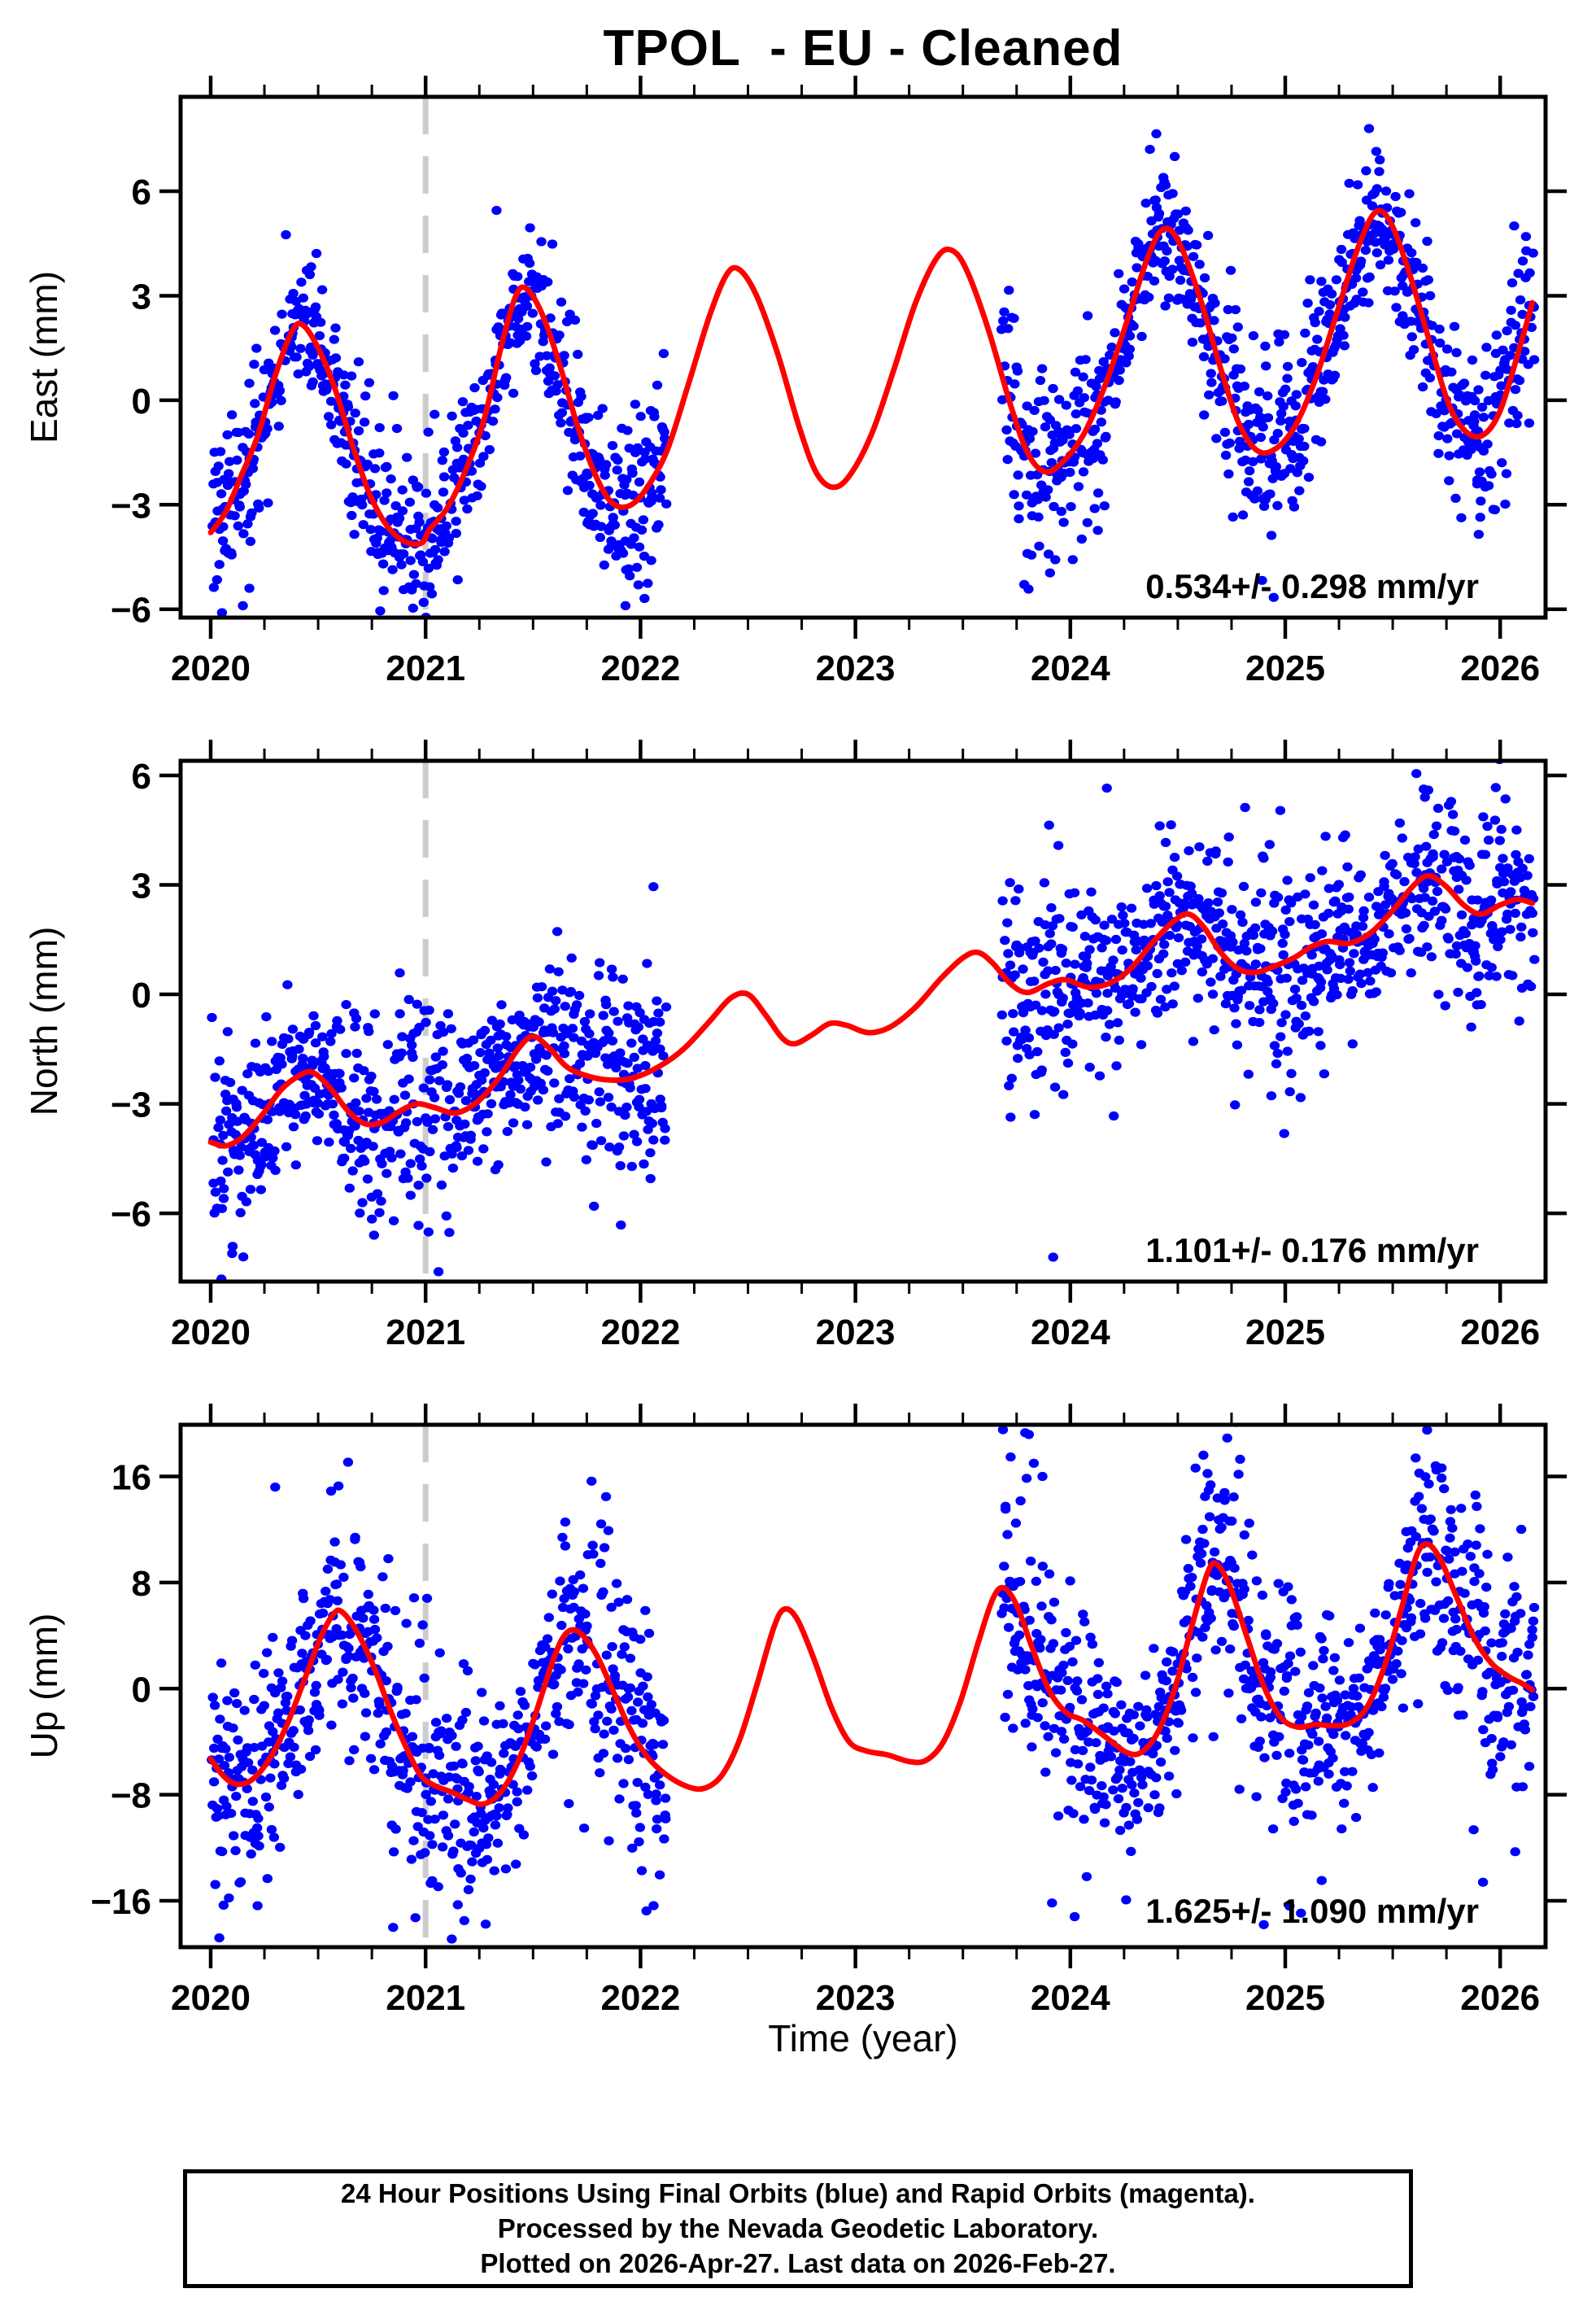  What do you see at coordinates (131, 1478) in the screenshot?
I see `svg-text: 16` at bounding box center [131, 1478].